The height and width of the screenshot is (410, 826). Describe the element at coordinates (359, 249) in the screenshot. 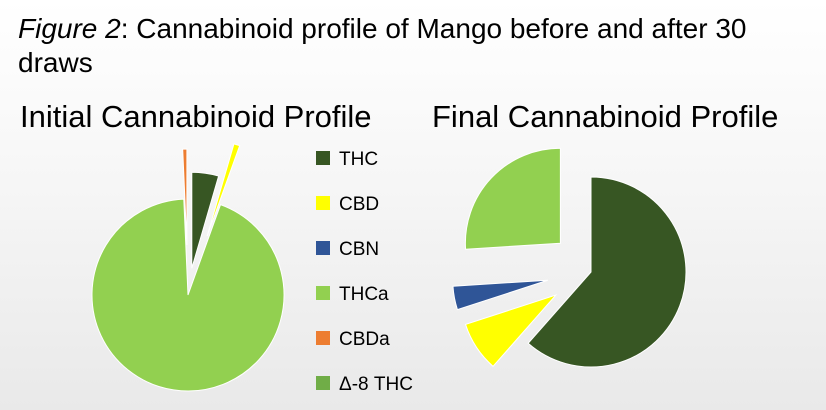

I see `legend-label-cbn: CBN` at that location.